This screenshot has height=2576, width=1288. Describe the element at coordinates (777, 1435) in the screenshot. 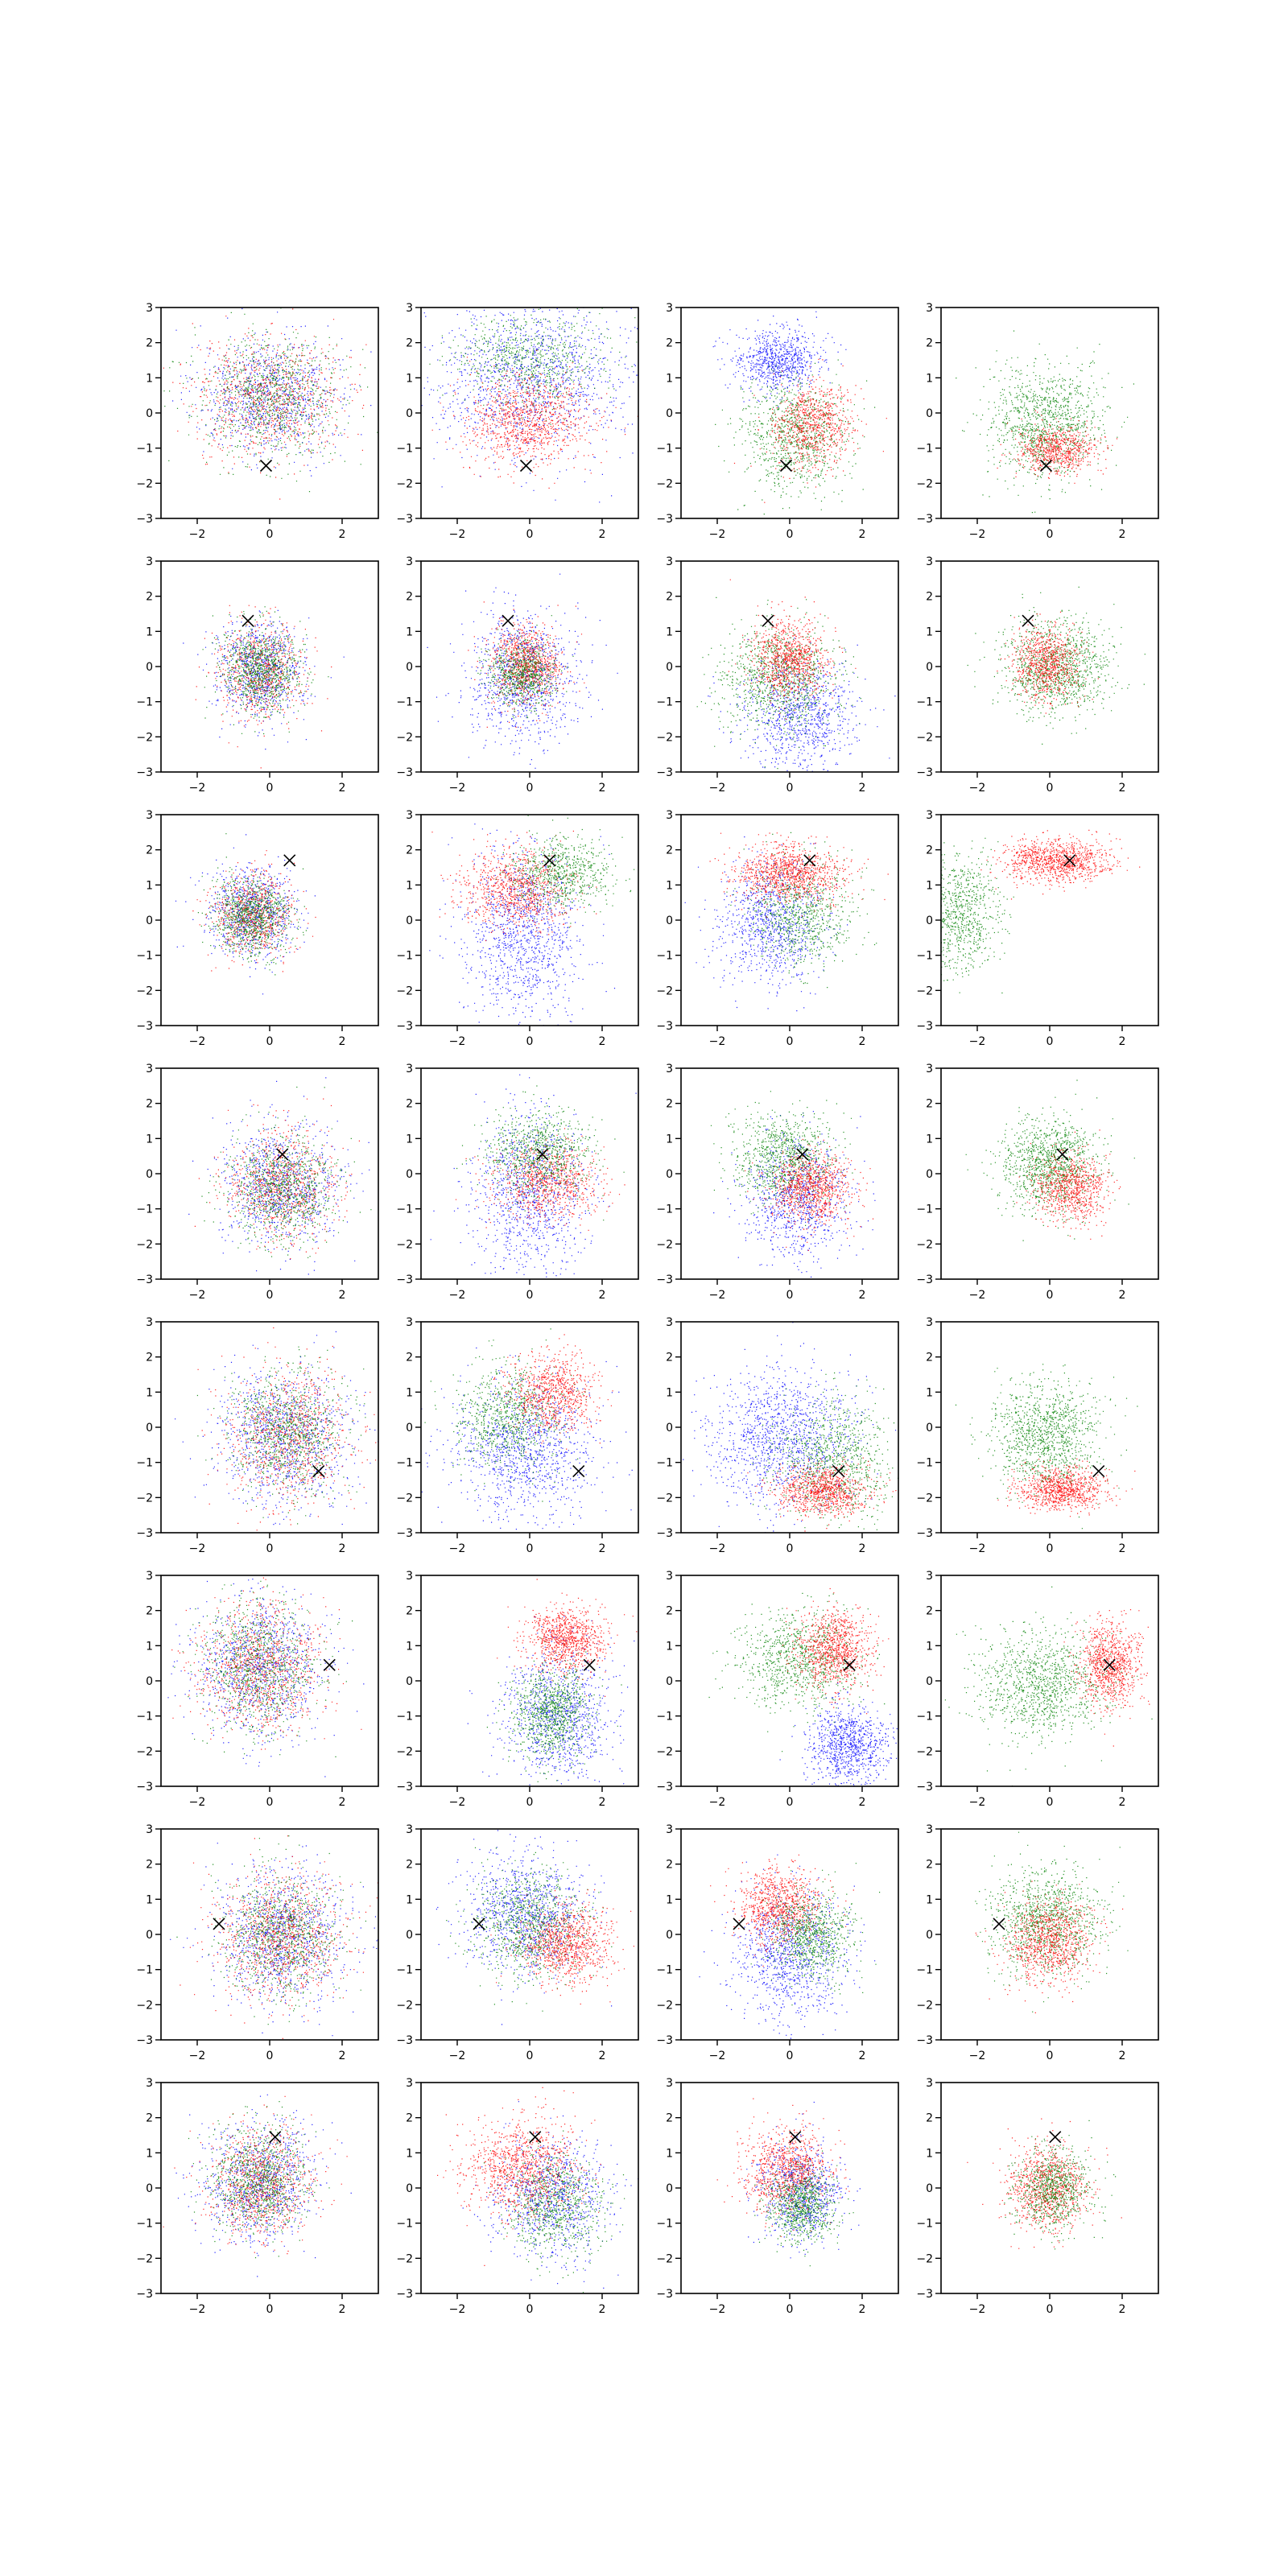

I see `subplot-r5-c3: −2 0 2 −3 −2 −1 0 1 2 3` at that location.